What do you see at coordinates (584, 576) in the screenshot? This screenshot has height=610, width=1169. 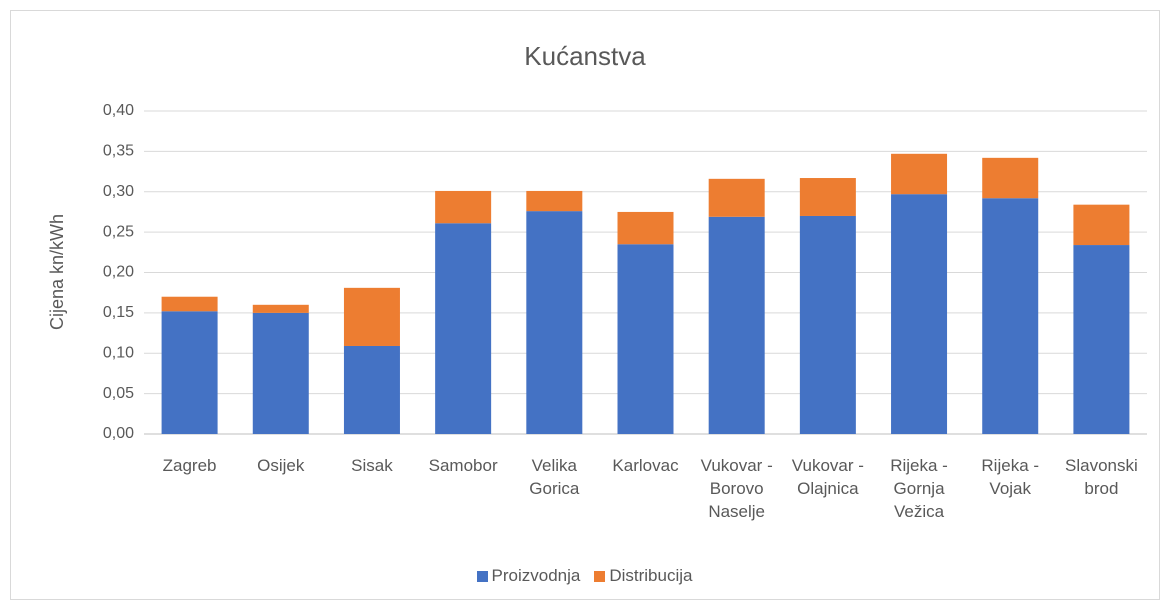 I see `legend: Proizvodnja Distribucija` at bounding box center [584, 576].